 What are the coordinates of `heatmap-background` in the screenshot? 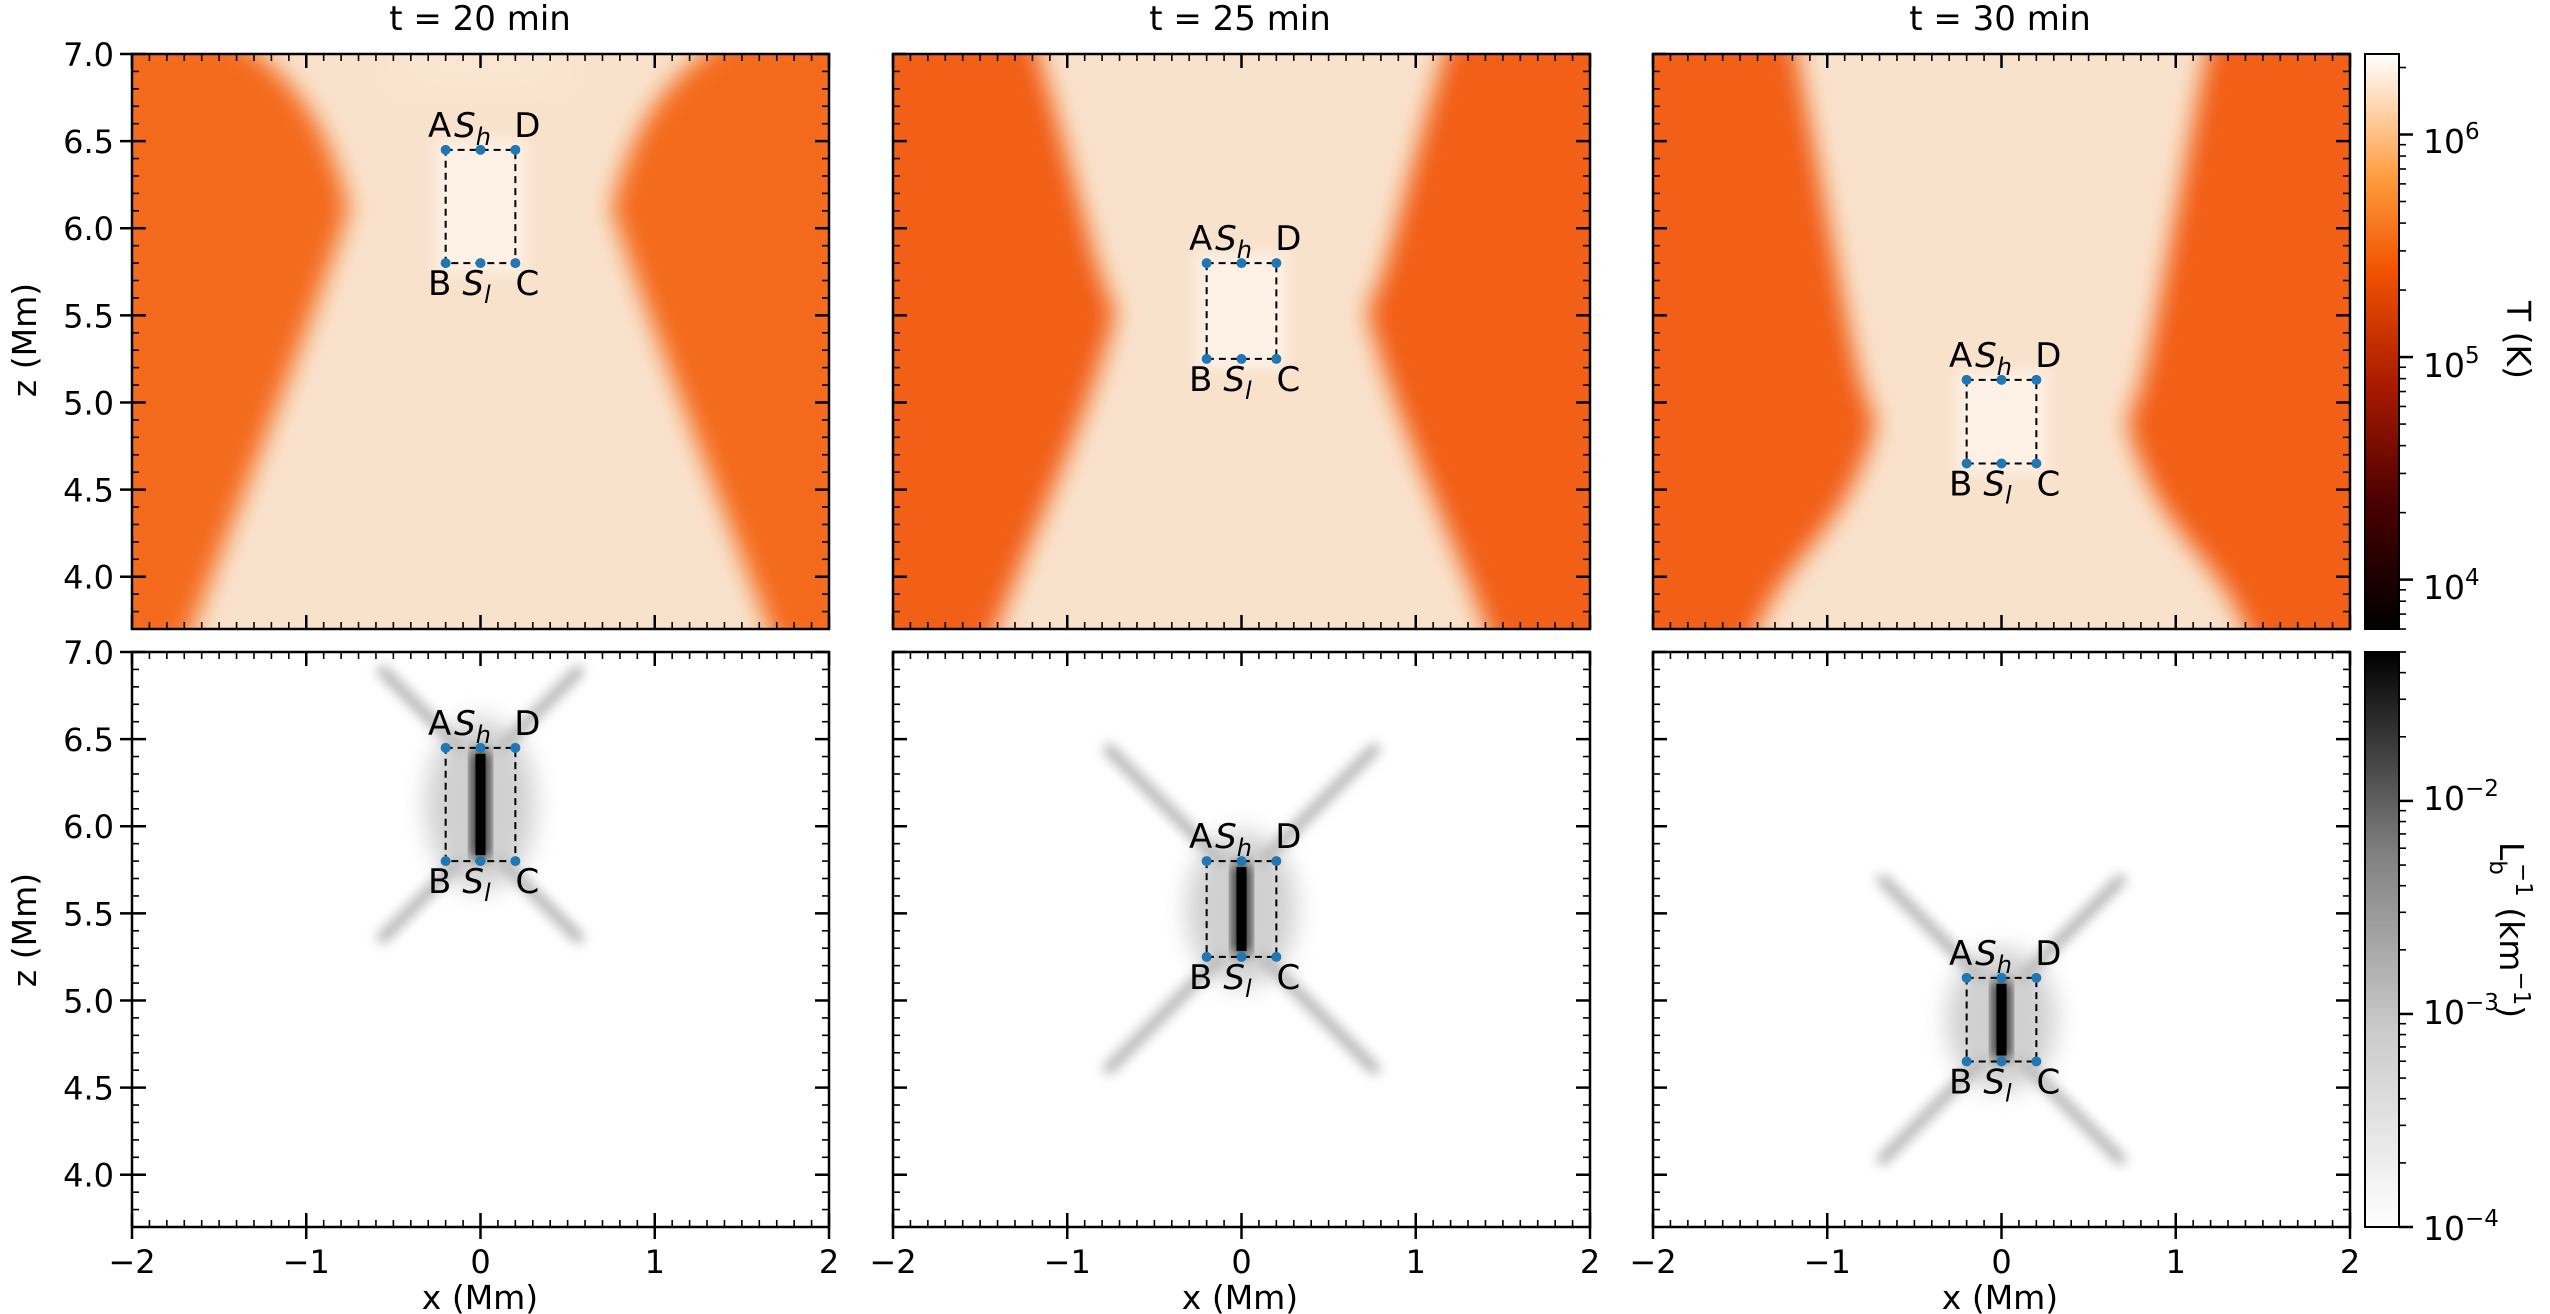 It's located at (2001, 939).